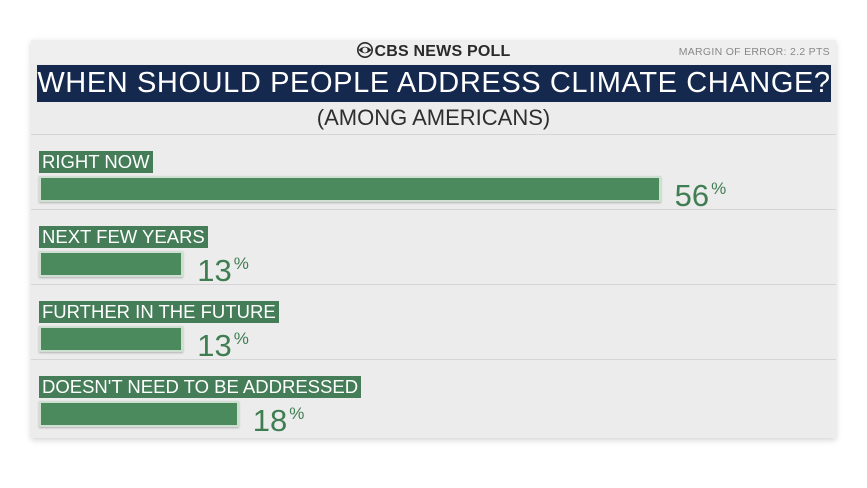 The width and height of the screenshot is (867, 488). What do you see at coordinates (123, 237) in the screenshot?
I see `category-label: NEXT FEW YEARS` at bounding box center [123, 237].